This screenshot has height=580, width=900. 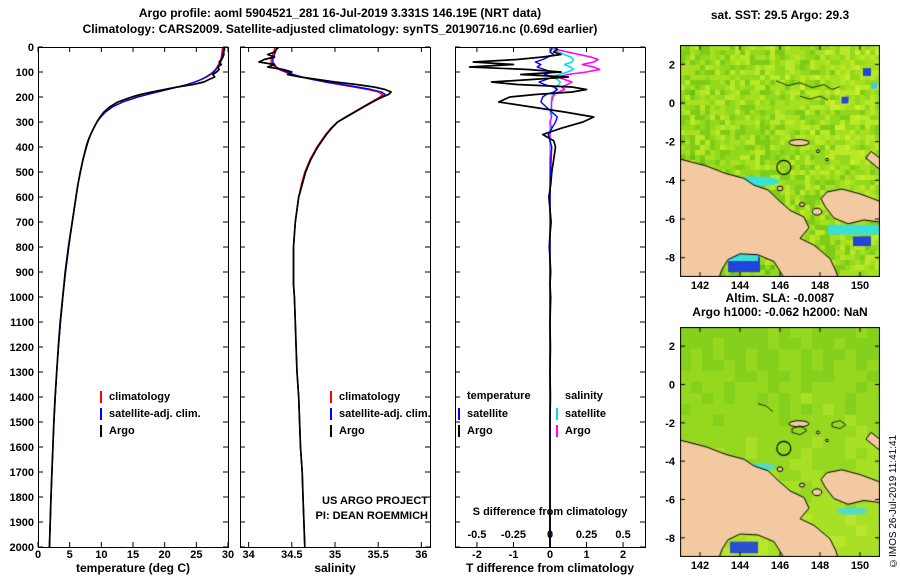 I want to click on sla-title: Altim. SLA: -0.0087, so click(x=780, y=298).